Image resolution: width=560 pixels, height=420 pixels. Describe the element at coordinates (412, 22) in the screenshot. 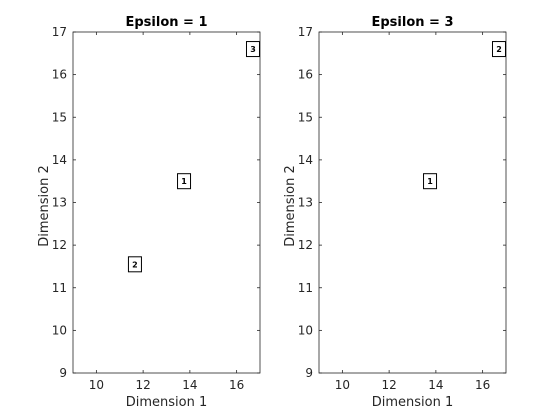

I see `subplot-title: Epsilon = 3` at that location.